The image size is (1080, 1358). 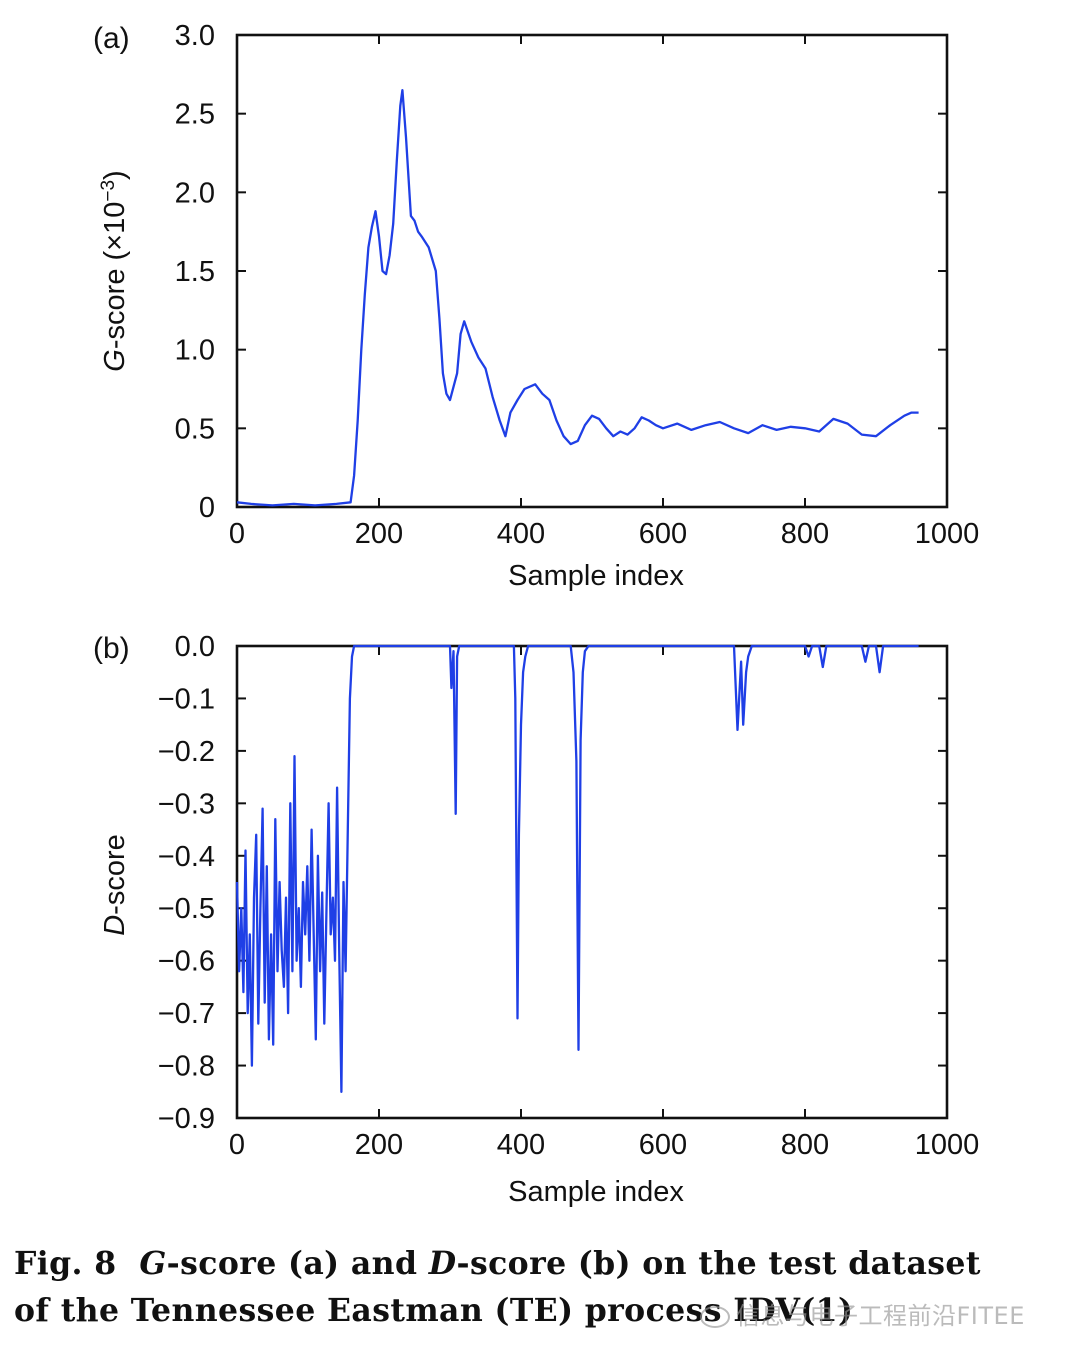 I want to click on y-tick-label: −0.2, so click(x=186, y=752).